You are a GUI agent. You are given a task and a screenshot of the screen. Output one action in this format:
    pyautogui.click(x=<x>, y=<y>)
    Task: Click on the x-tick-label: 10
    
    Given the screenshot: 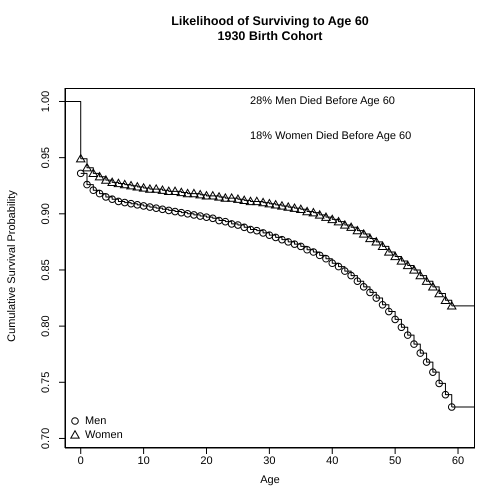 What is the action you would take?
    pyautogui.click(x=143, y=460)
    